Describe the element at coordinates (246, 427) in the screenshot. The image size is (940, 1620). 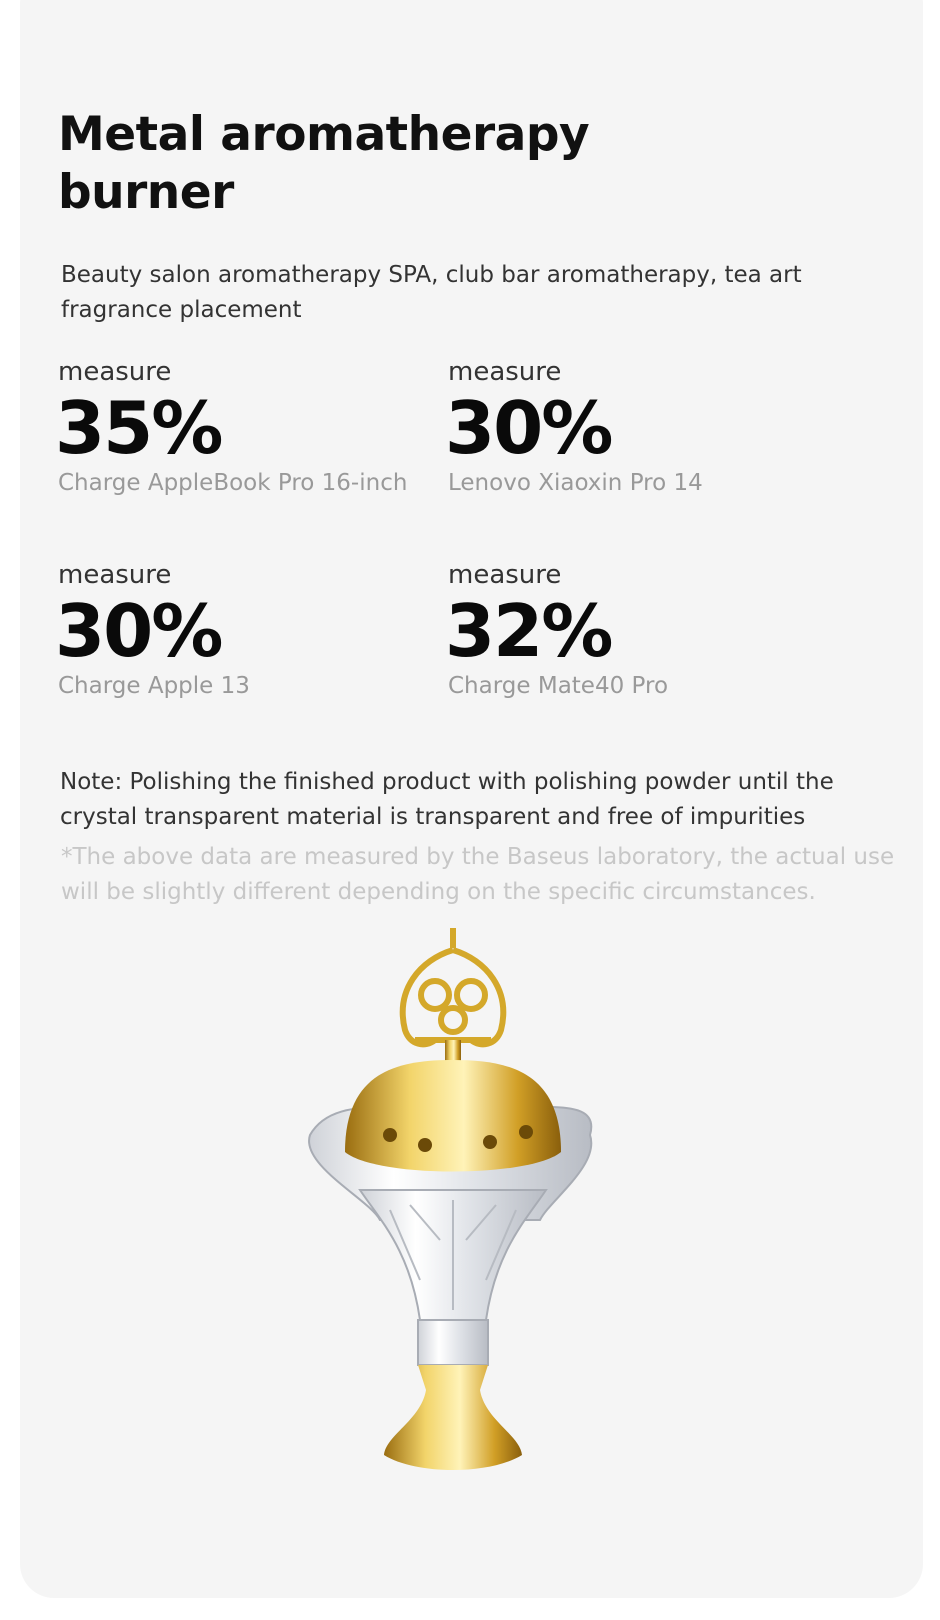
I see `stat-item: measure 35% Charge AppleBook Pro 16-inch` at that location.